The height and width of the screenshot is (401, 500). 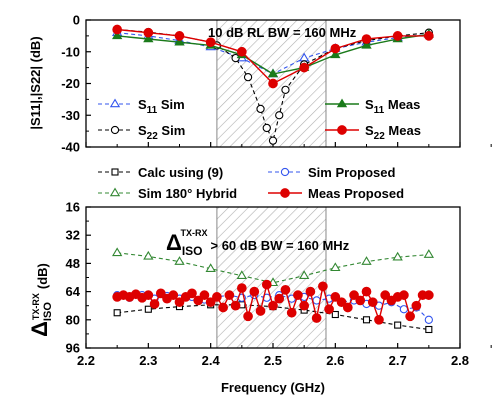 I want to click on top-ytick-label: -40, so click(x=70, y=147).